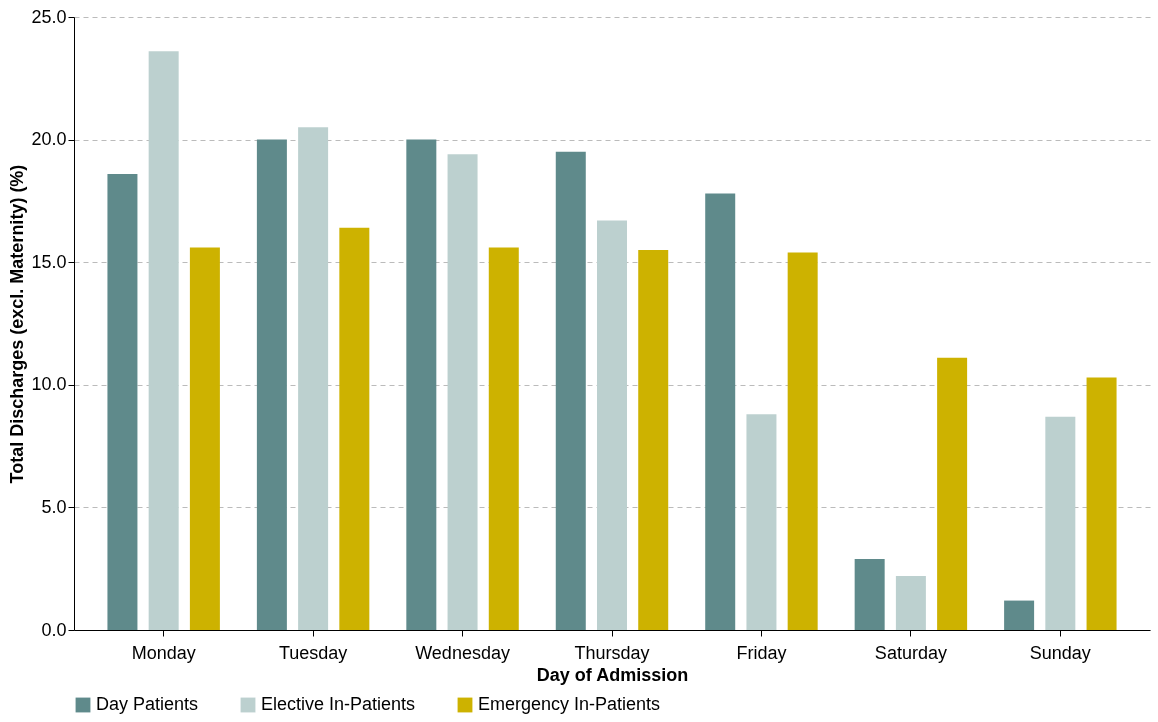 The width and height of the screenshot is (1158, 722). What do you see at coordinates (147, 704) in the screenshot?
I see `legend-label: Day Patients` at bounding box center [147, 704].